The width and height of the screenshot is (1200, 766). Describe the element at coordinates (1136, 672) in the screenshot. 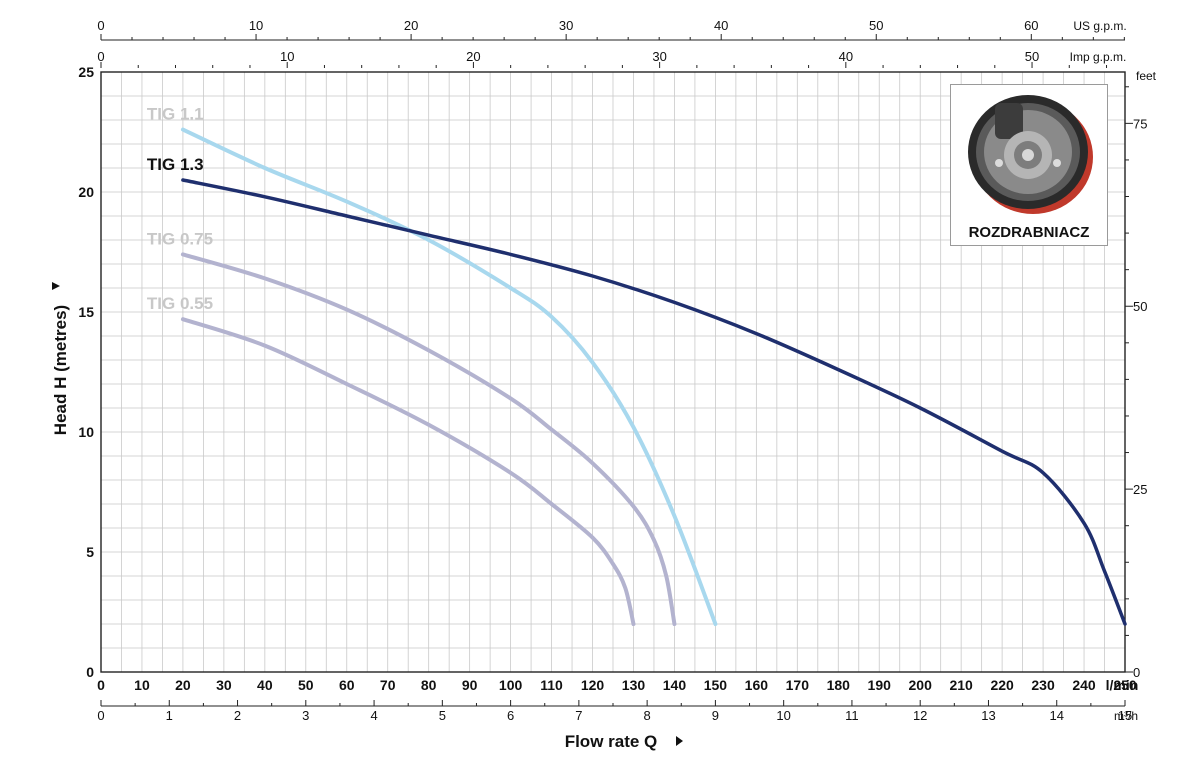

I see `feet-tick-label: 0` at that location.